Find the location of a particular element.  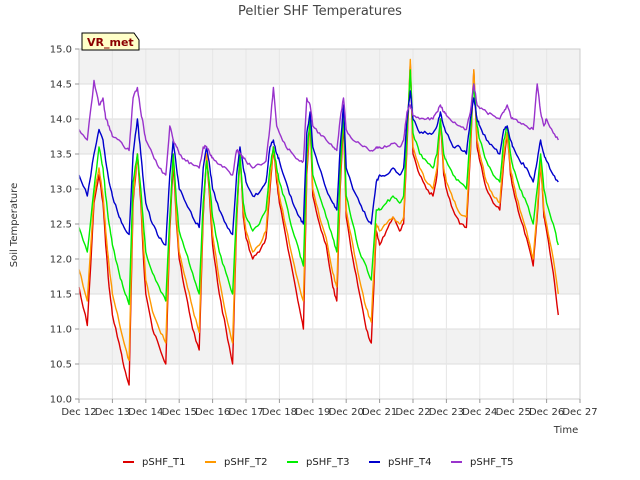

x-tick-label: Dec 25 is located at coordinates (513, 412).